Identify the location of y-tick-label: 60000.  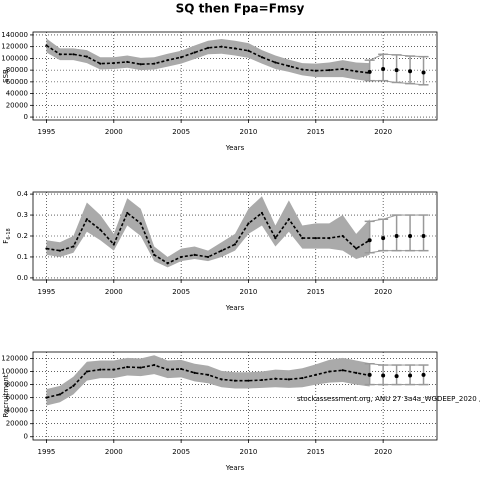
(17, 82).